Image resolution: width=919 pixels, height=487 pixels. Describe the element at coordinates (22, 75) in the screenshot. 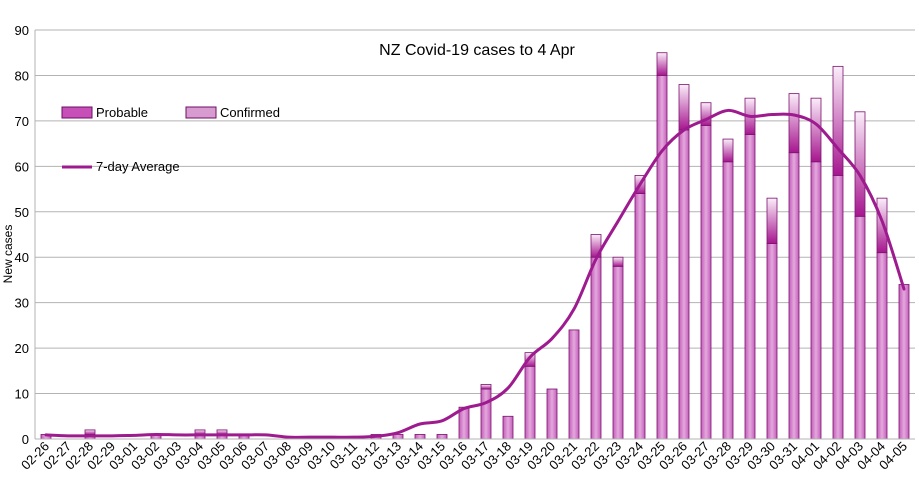

I see `y-tick-label: 80` at that location.